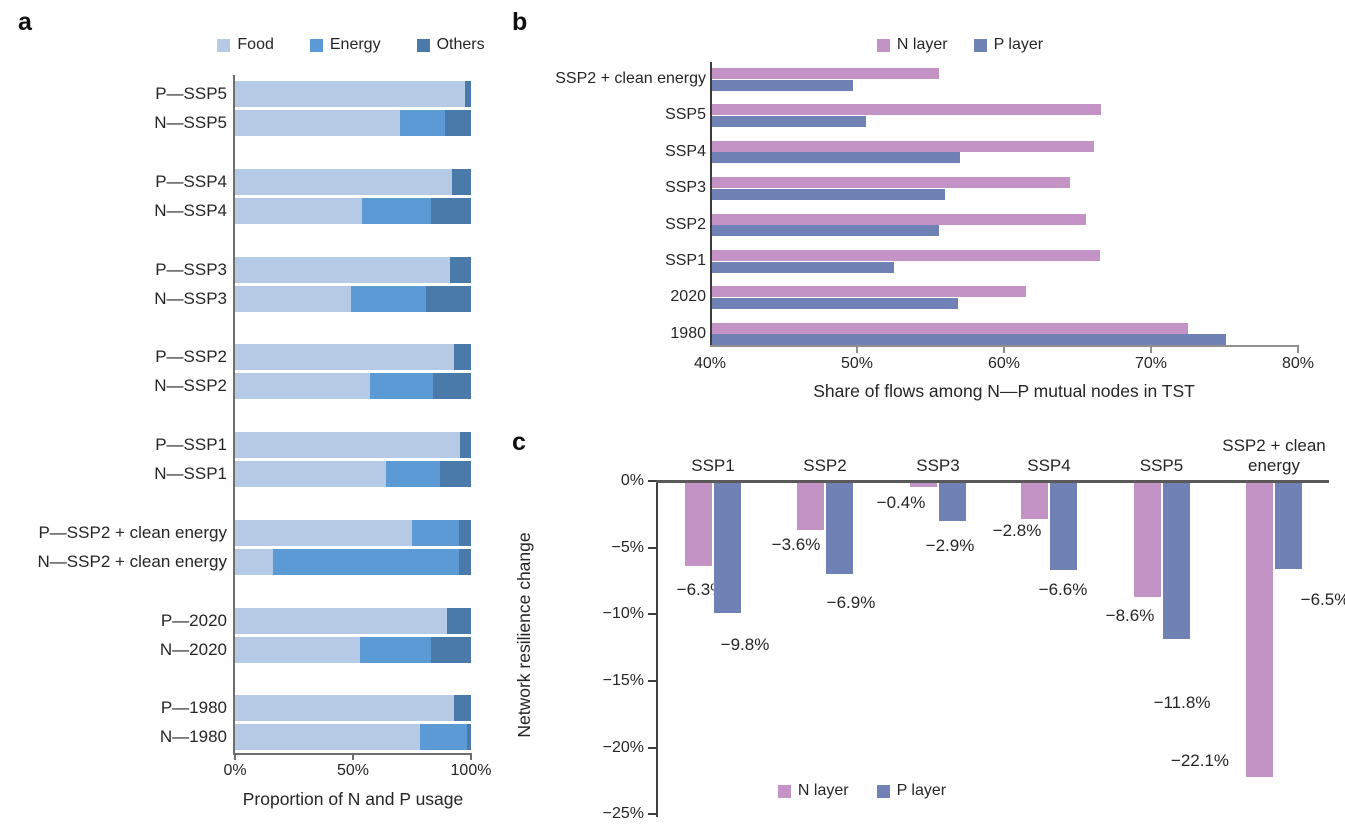 This screenshot has width=1345, height=826. What do you see at coordinates (828, 194) in the screenshot?
I see `bar-p-layer-ssp3` at bounding box center [828, 194].